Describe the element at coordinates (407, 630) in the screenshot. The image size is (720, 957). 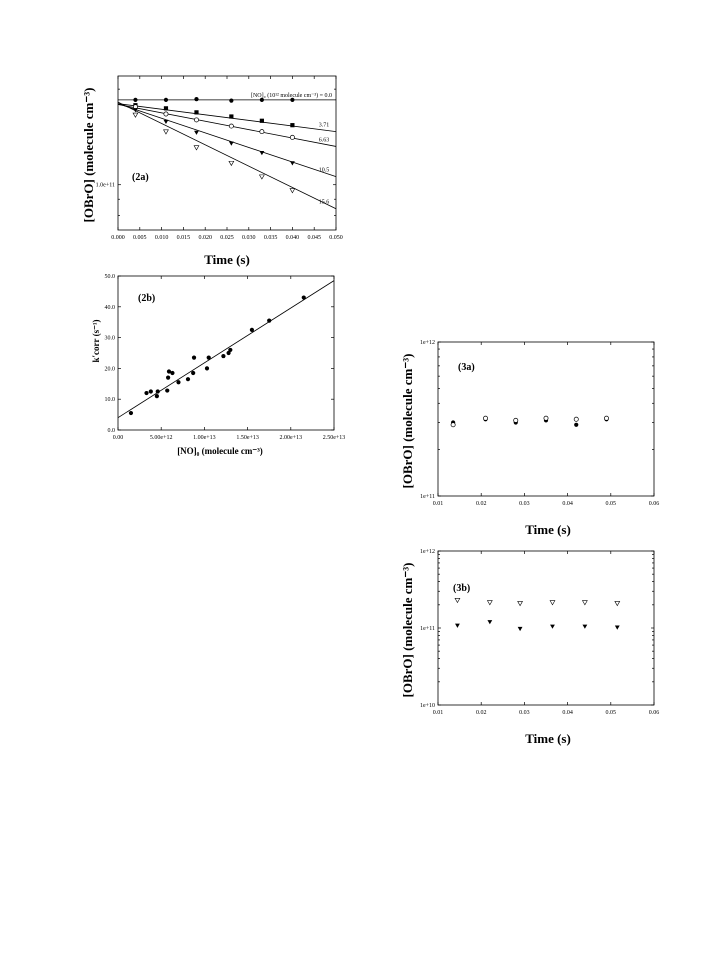
I see `y-axis-title: [OBrO] (molecule cm⁻³)` at that location.